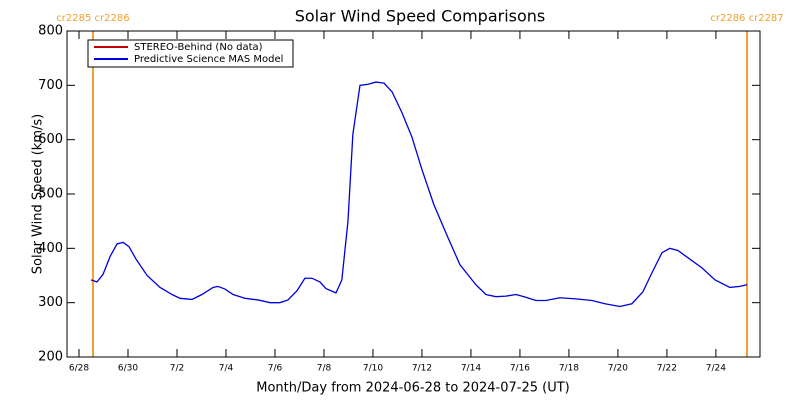 This screenshot has width=800, height=404. I want to click on x-tick-label: 7/24, so click(716, 369).